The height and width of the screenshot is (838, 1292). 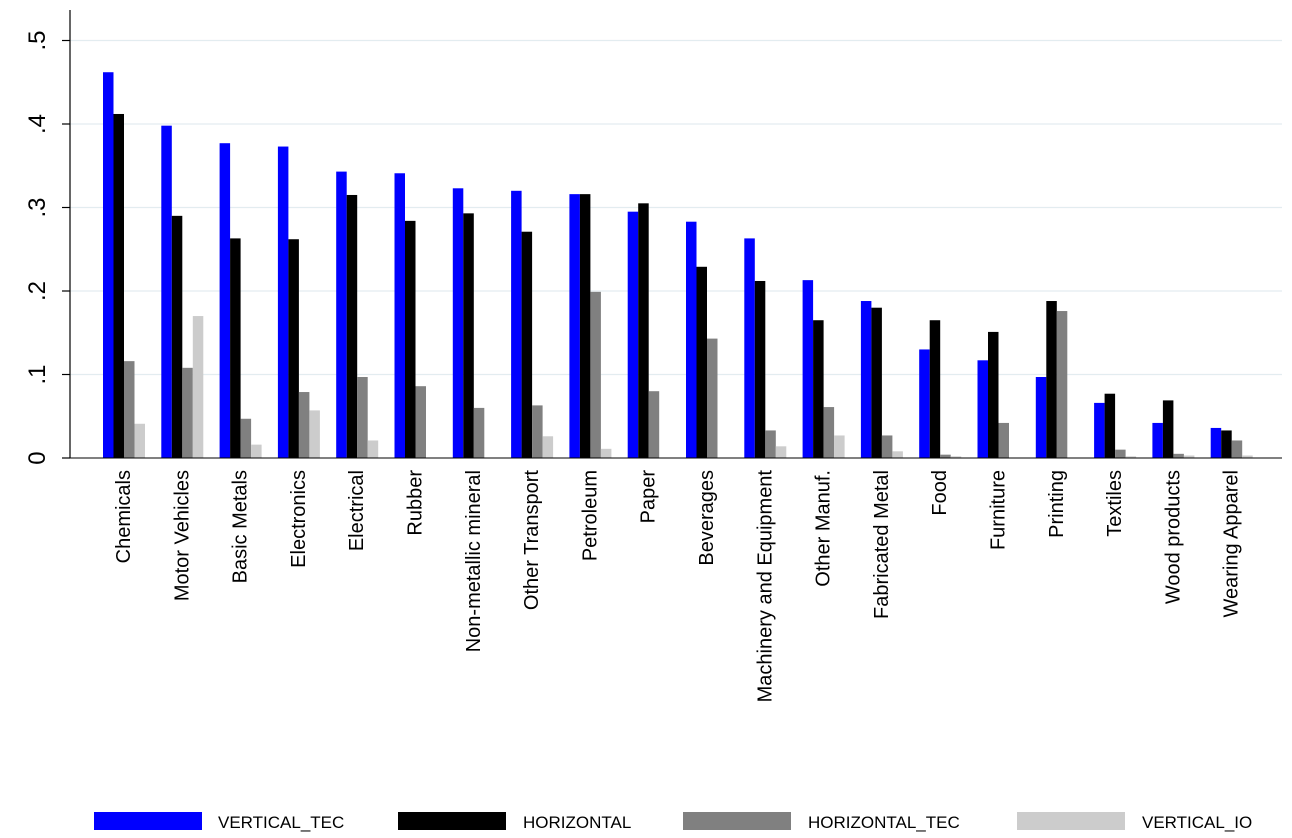 What do you see at coordinates (281, 822) in the screenshot?
I see `legend-label: VERTICAL_TEC` at bounding box center [281, 822].